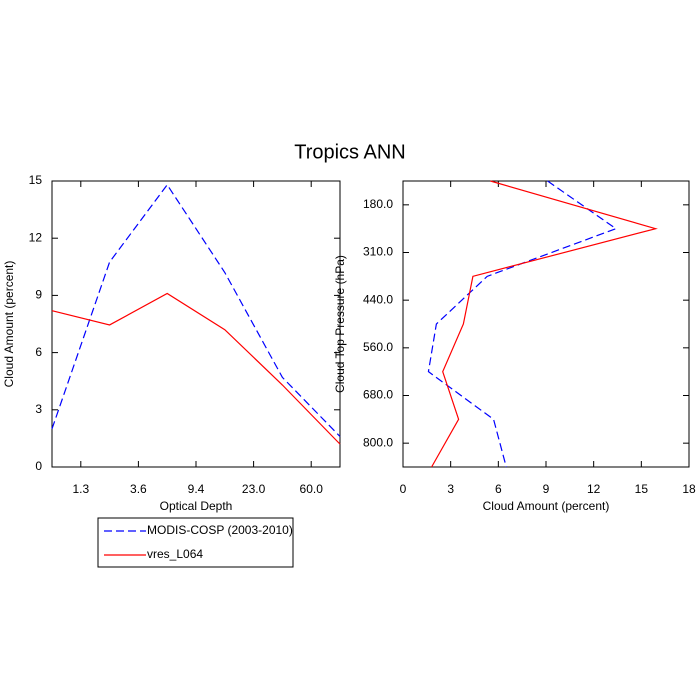 The width and height of the screenshot is (700, 700). I want to click on x-tick-label: 0, so click(403, 489).